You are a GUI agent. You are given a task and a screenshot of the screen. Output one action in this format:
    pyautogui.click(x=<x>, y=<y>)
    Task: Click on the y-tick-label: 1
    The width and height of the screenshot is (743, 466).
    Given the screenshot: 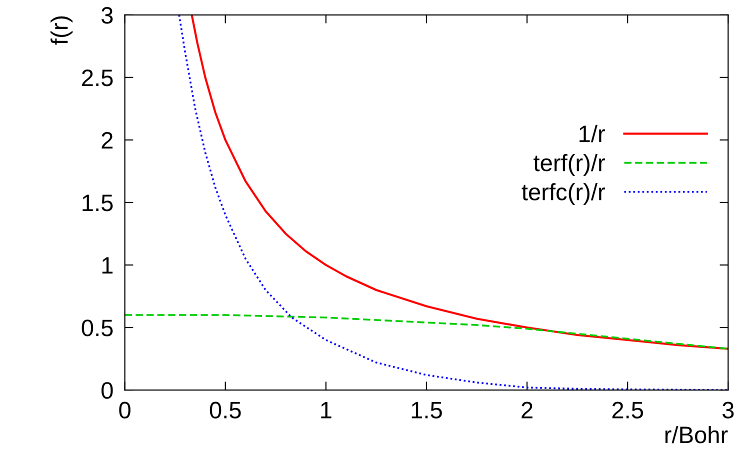 What is the action you would take?
    pyautogui.click(x=107, y=265)
    